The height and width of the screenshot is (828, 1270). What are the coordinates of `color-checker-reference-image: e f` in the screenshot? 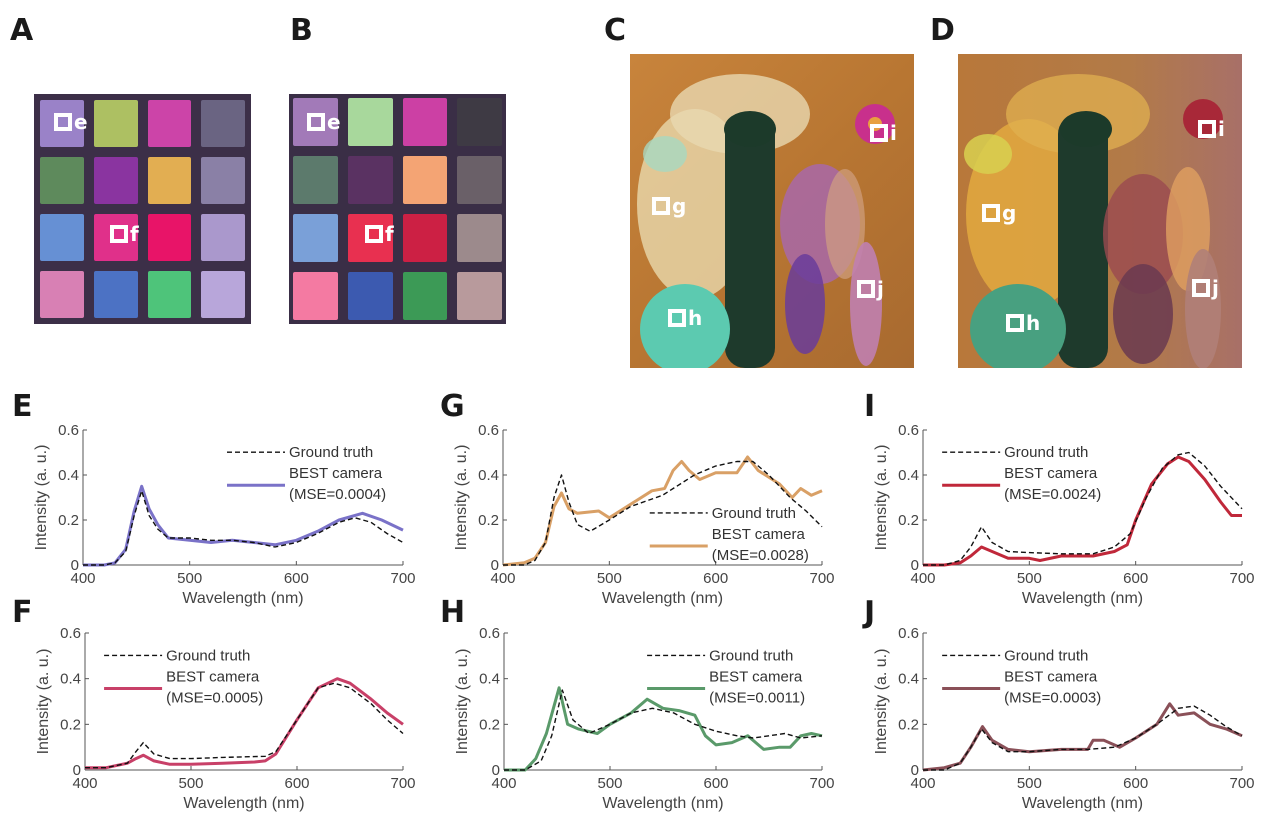 It's located at (142, 209).